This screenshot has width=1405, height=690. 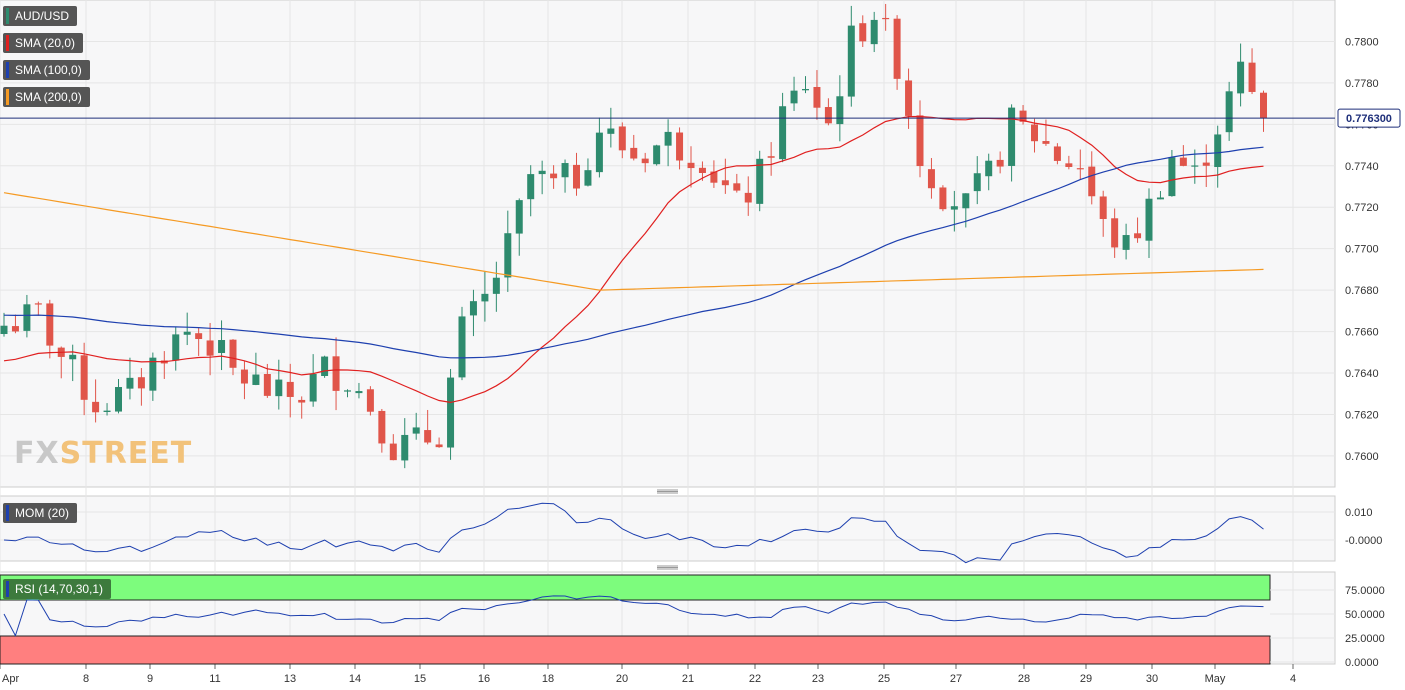 I want to click on mom-panel, so click(x=668, y=528).